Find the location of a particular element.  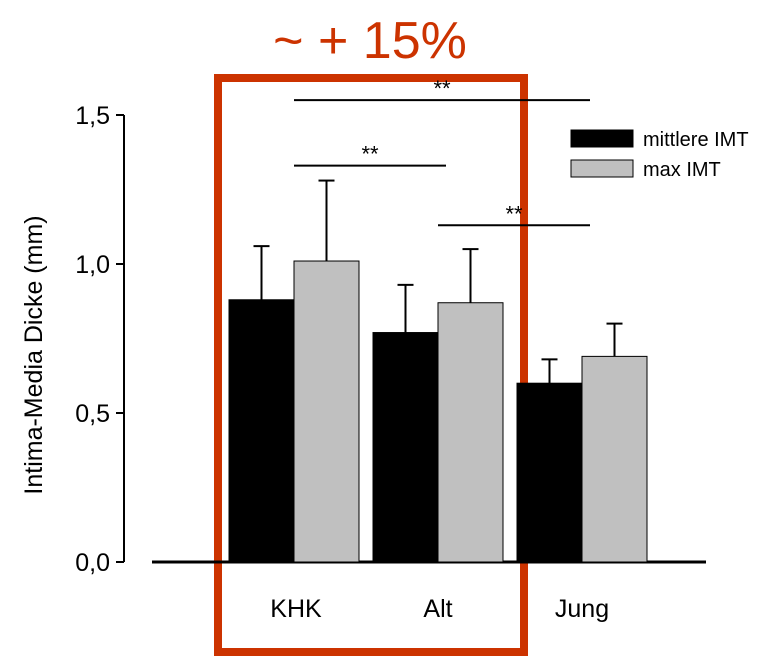

bar-mean-jung is located at coordinates (549, 472).